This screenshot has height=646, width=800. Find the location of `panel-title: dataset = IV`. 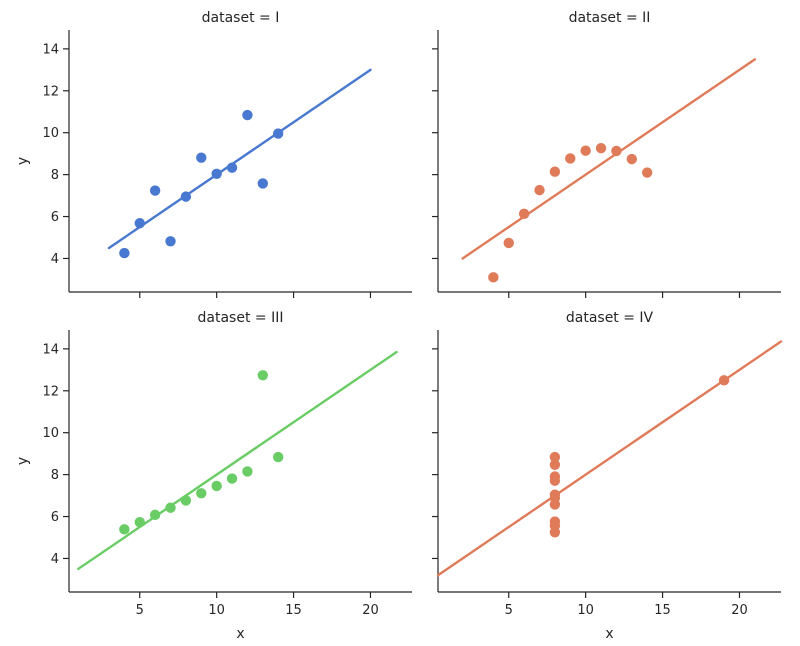

panel-title: dataset = IV is located at coordinates (610, 318).